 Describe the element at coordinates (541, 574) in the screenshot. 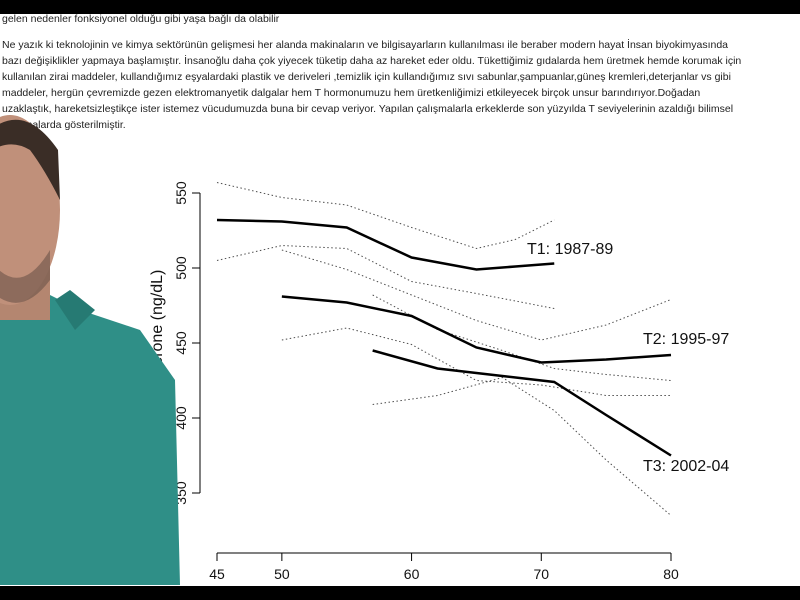

I see `x-tick-label: 70` at that location.